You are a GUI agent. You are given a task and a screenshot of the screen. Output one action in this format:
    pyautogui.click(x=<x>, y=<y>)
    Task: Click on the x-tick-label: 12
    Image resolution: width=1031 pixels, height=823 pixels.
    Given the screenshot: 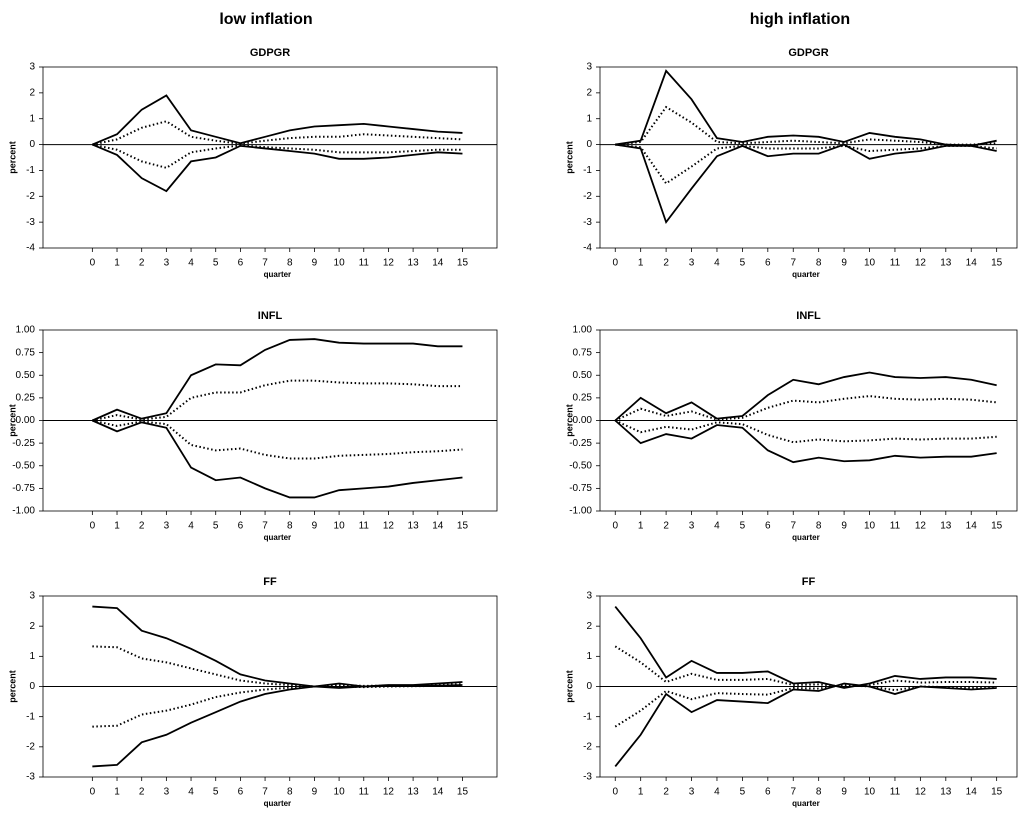 What is the action you would take?
    pyautogui.click(x=921, y=263)
    